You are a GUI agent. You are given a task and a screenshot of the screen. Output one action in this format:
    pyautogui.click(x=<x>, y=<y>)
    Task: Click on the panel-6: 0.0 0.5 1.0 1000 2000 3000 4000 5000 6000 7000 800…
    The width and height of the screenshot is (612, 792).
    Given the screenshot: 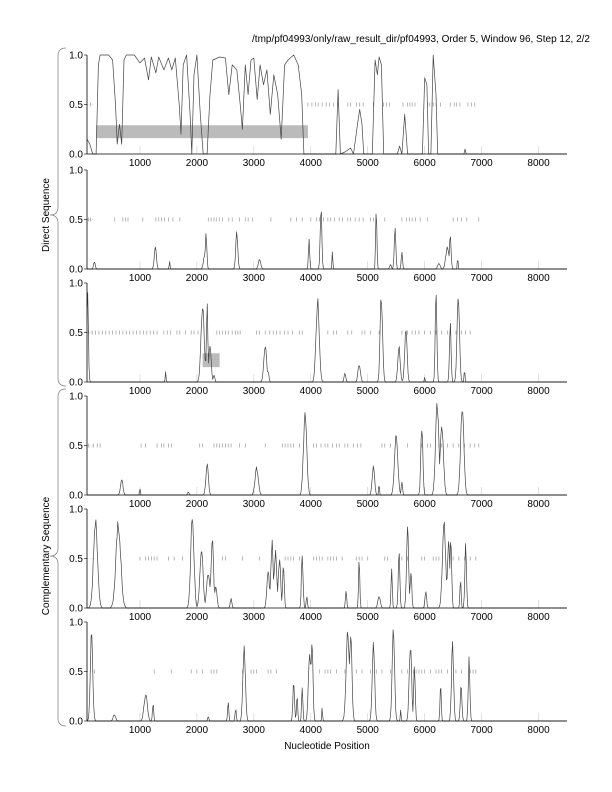 What is the action you would take?
    pyautogui.click(x=318, y=677)
    